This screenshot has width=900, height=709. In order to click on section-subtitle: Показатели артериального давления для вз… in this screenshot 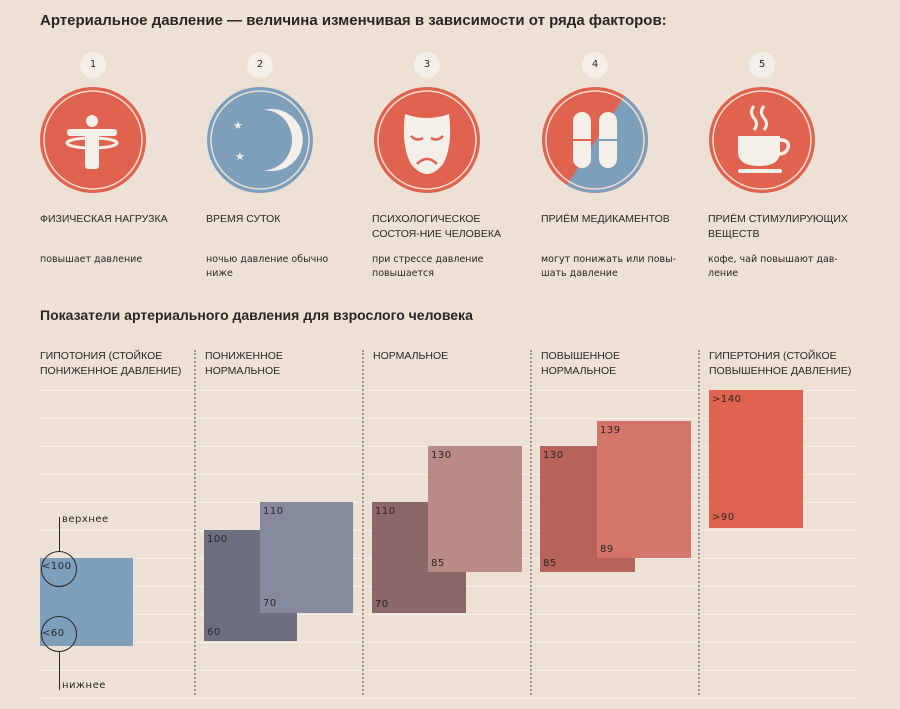, I will do `click(256, 315)`.